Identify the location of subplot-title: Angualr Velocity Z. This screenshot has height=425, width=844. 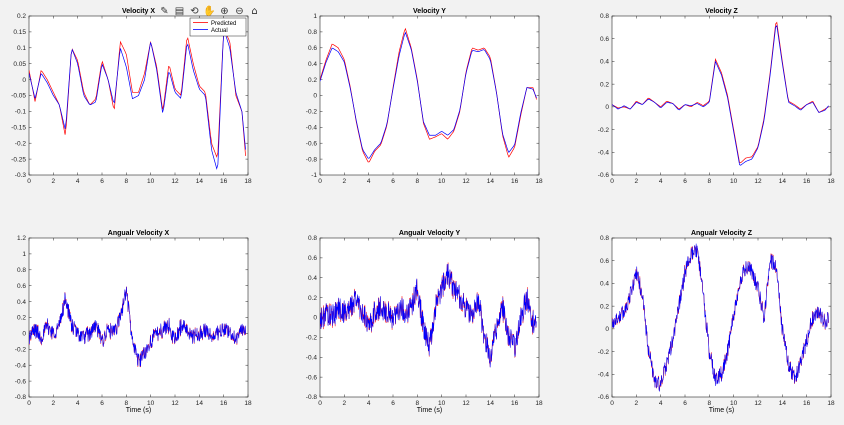
(722, 233).